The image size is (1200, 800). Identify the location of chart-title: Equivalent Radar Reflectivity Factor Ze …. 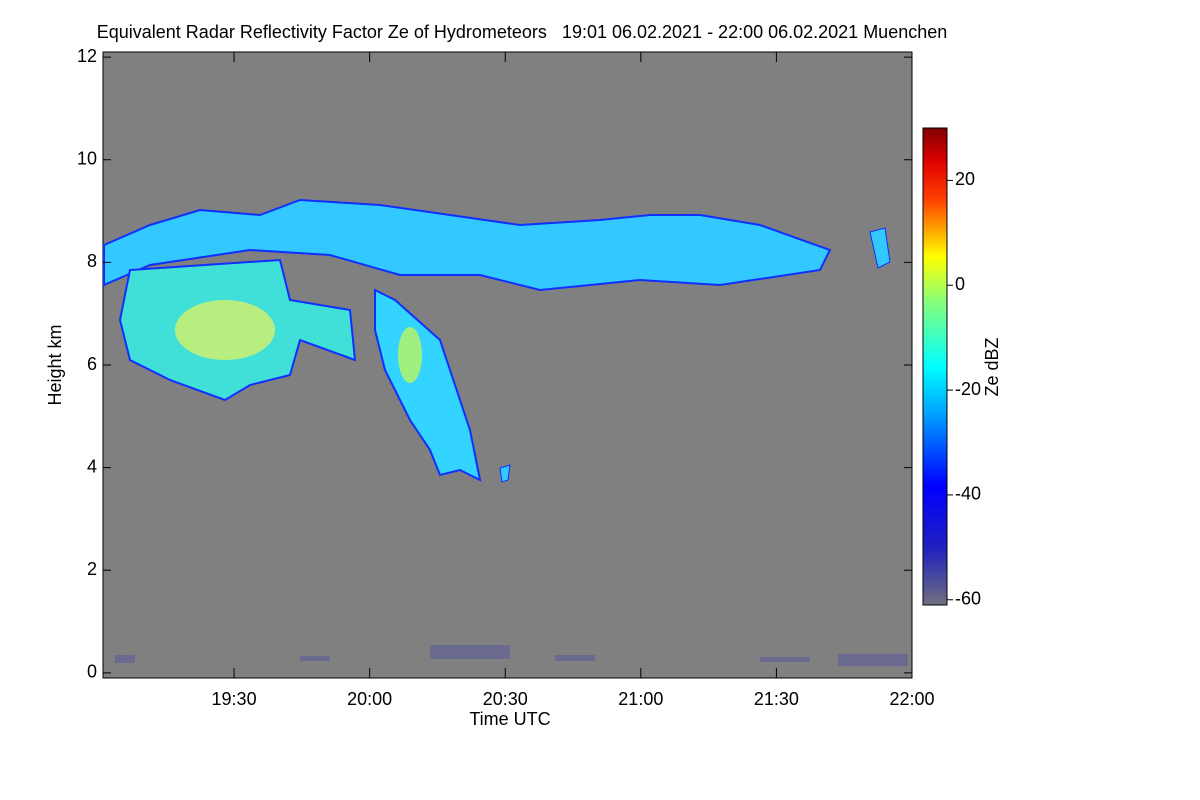
(522, 32).